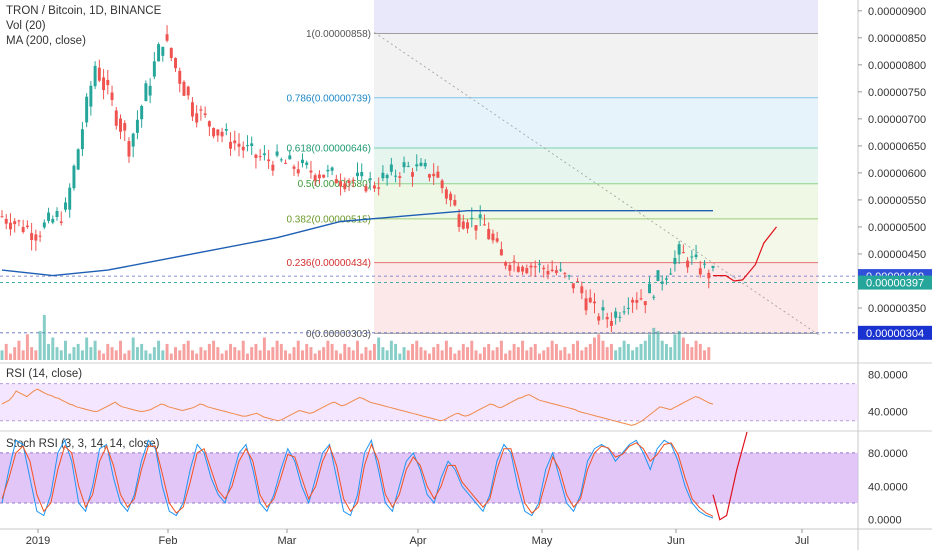 This screenshot has width=932, height=550. I want to click on stoch-projection-drawing, so click(730, 476).